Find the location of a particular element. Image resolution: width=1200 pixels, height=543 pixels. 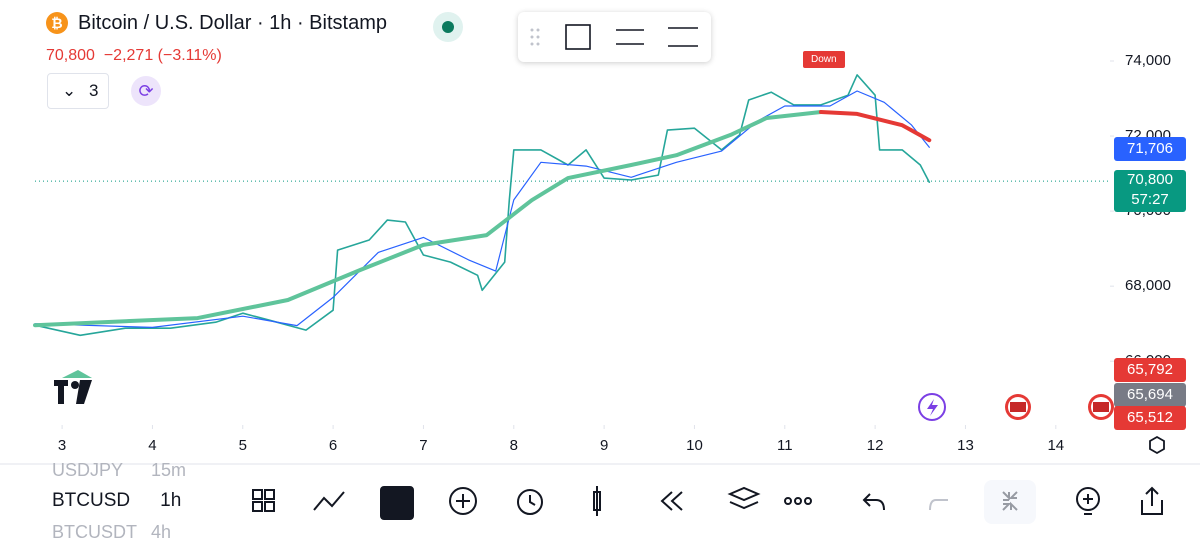

x-tick-label: 11 is located at coordinates (785, 445).